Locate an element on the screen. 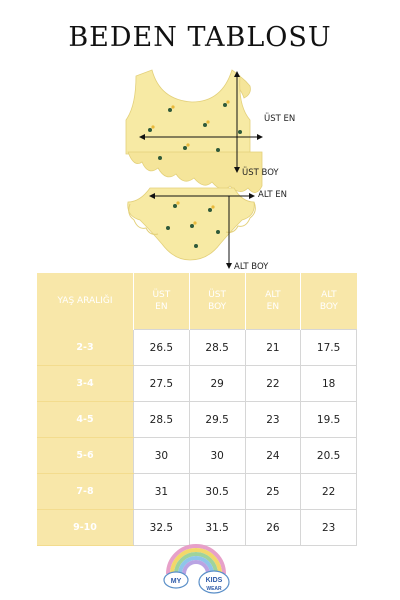 This screenshot has width=400, height=600. table-row: 5-6 30 30 24 20.5 is located at coordinates (197, 455).